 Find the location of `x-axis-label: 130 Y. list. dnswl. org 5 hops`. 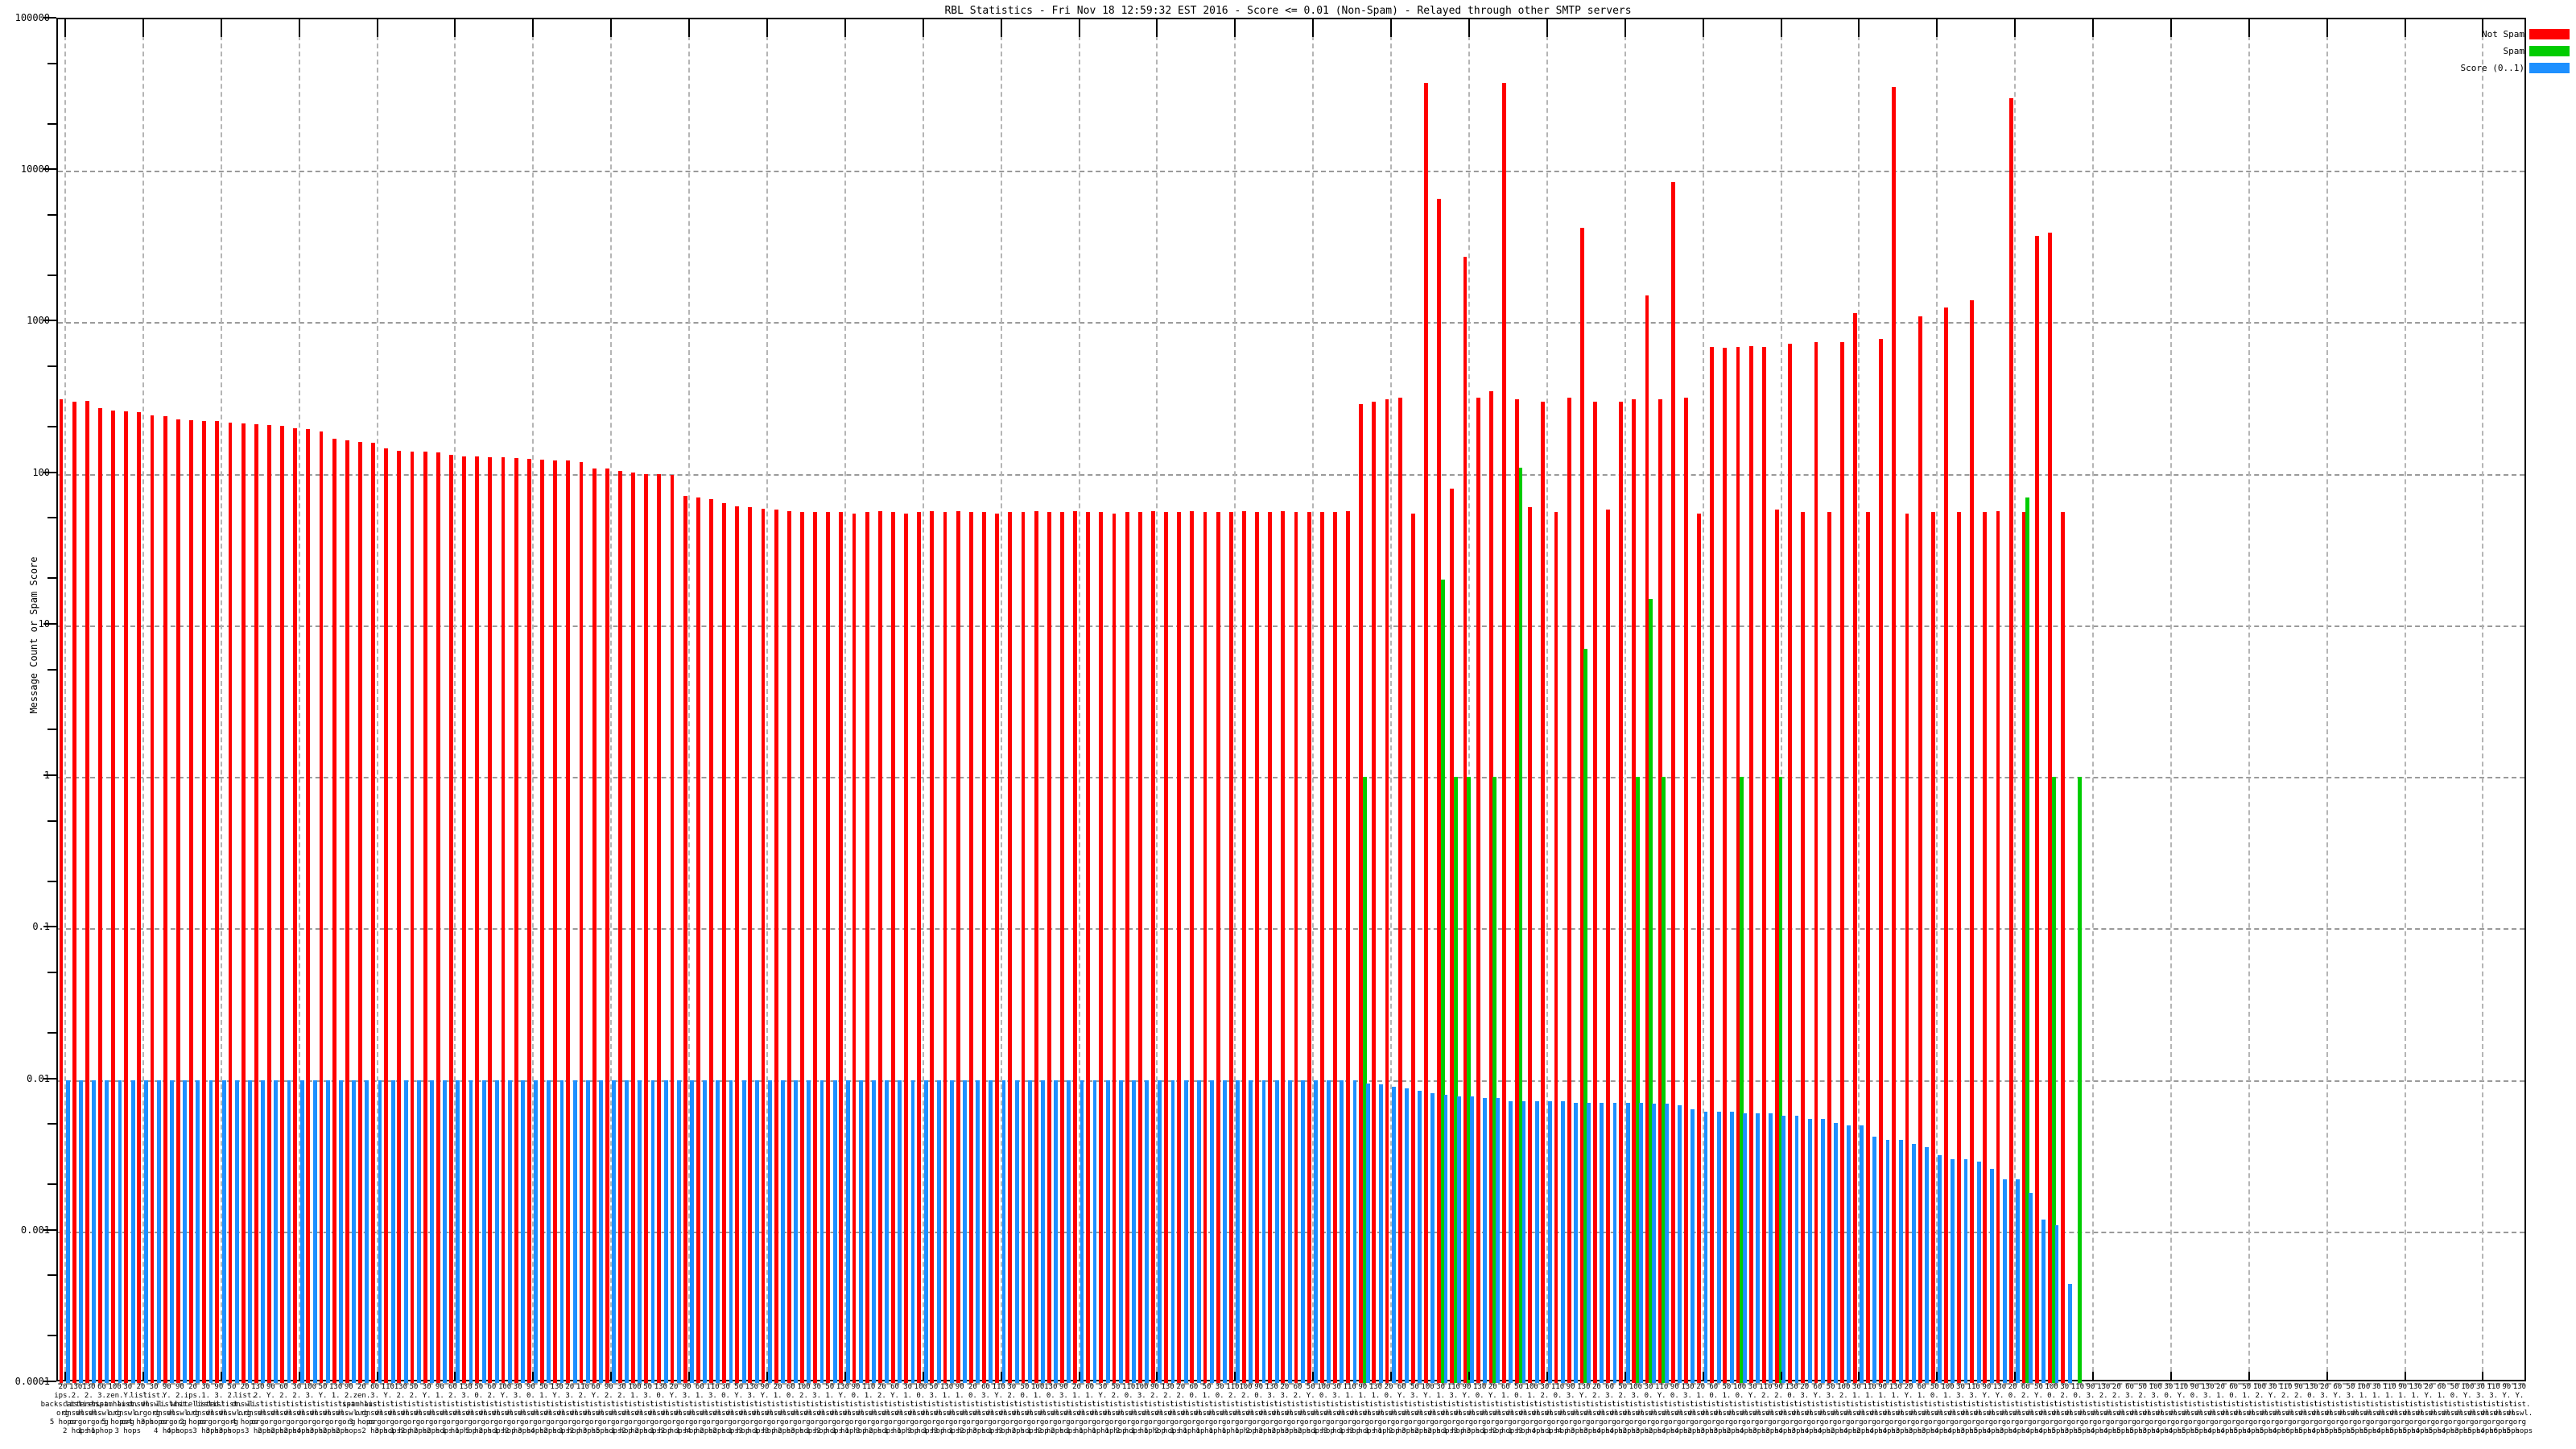

x-axis-label: 130 Y. list. dnswl. org 5 hops is located at coordinates (2519, 1409).